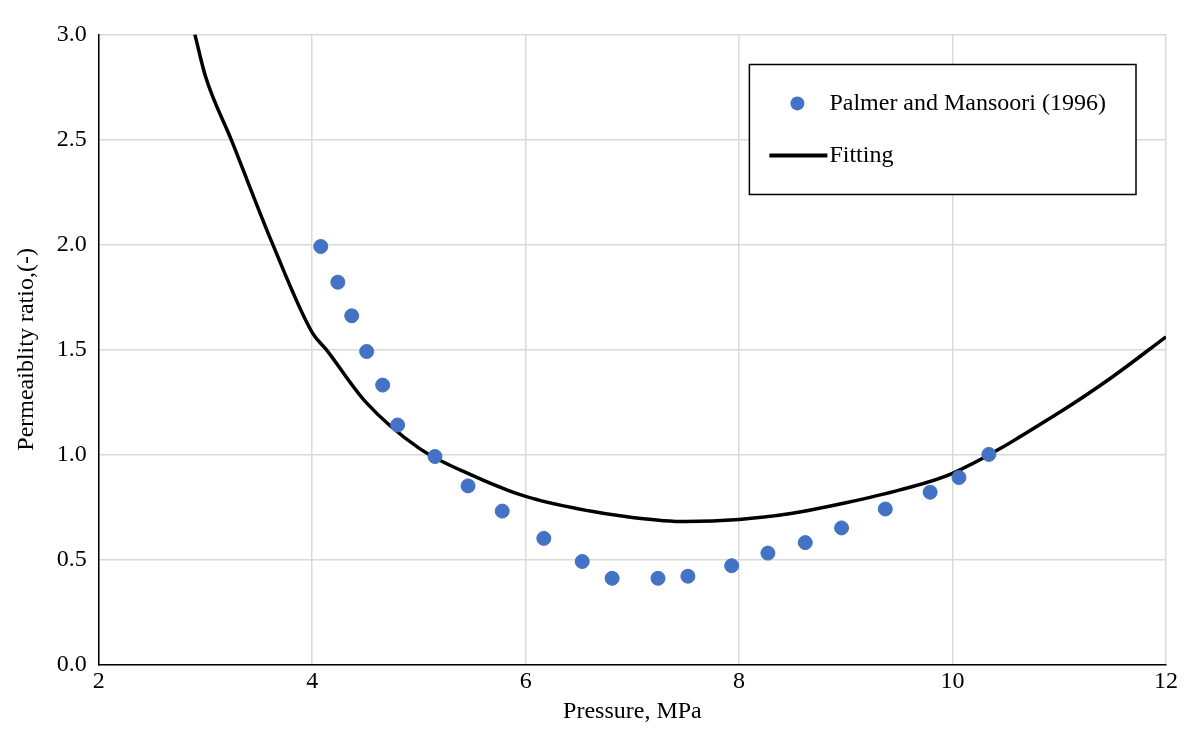 This screenshot has height=738, width=1194. I want to click on y-tick-label: 2.0, so click(71, 242).